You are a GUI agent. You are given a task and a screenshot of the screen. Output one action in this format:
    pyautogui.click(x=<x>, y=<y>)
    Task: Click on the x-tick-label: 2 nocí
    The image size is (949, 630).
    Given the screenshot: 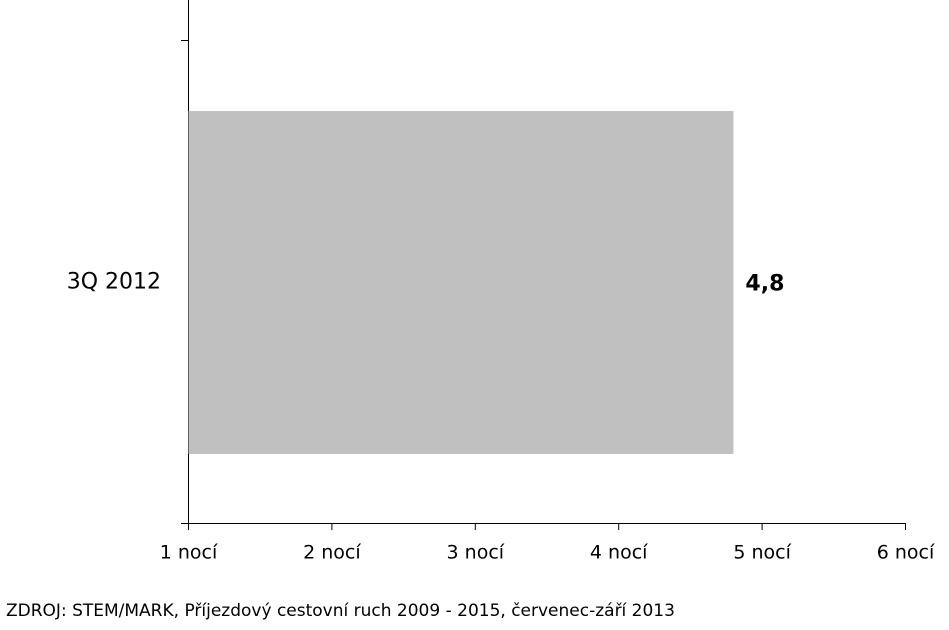 What is the action you would take?
    pyautogui.click(x=332, y=553)
    